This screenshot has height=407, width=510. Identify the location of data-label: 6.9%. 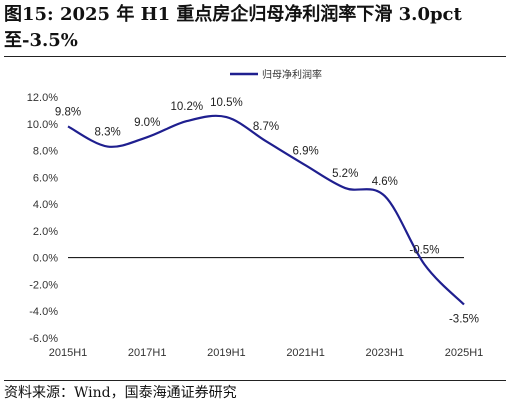
(305, 151).